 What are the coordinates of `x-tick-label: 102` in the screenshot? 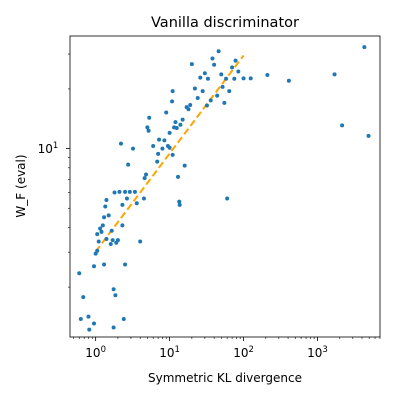 It's located at (243, 352).